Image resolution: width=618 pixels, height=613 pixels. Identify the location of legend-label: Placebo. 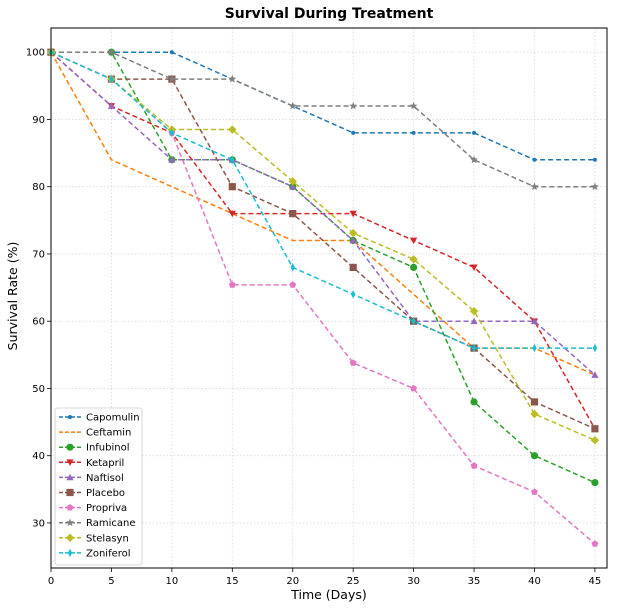
(105, 493).